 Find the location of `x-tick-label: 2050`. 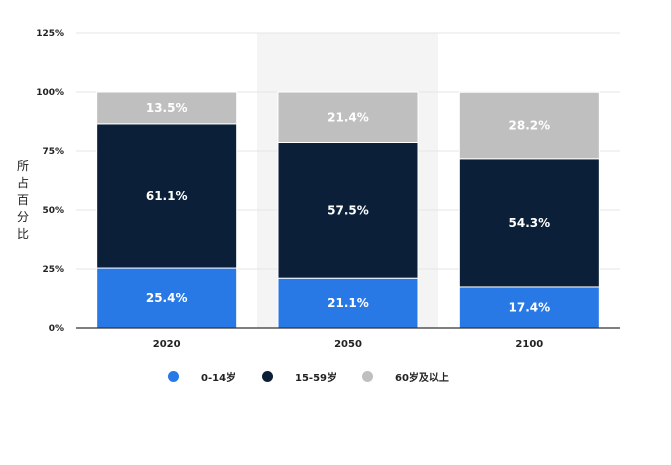

x-tick-label: 2050 is located at coordinates (348, 344).